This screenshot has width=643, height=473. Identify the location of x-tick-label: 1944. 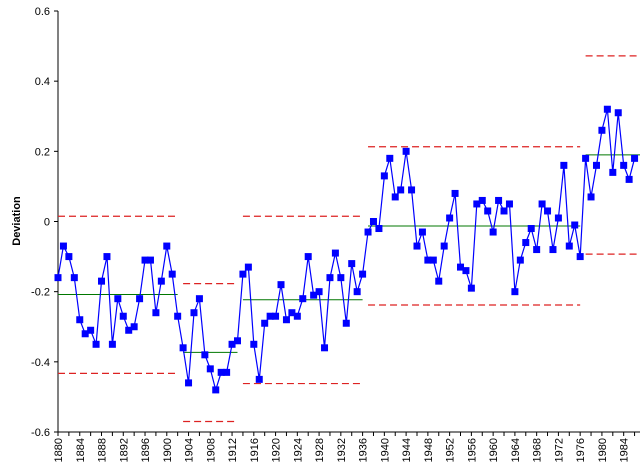
(407, 450).